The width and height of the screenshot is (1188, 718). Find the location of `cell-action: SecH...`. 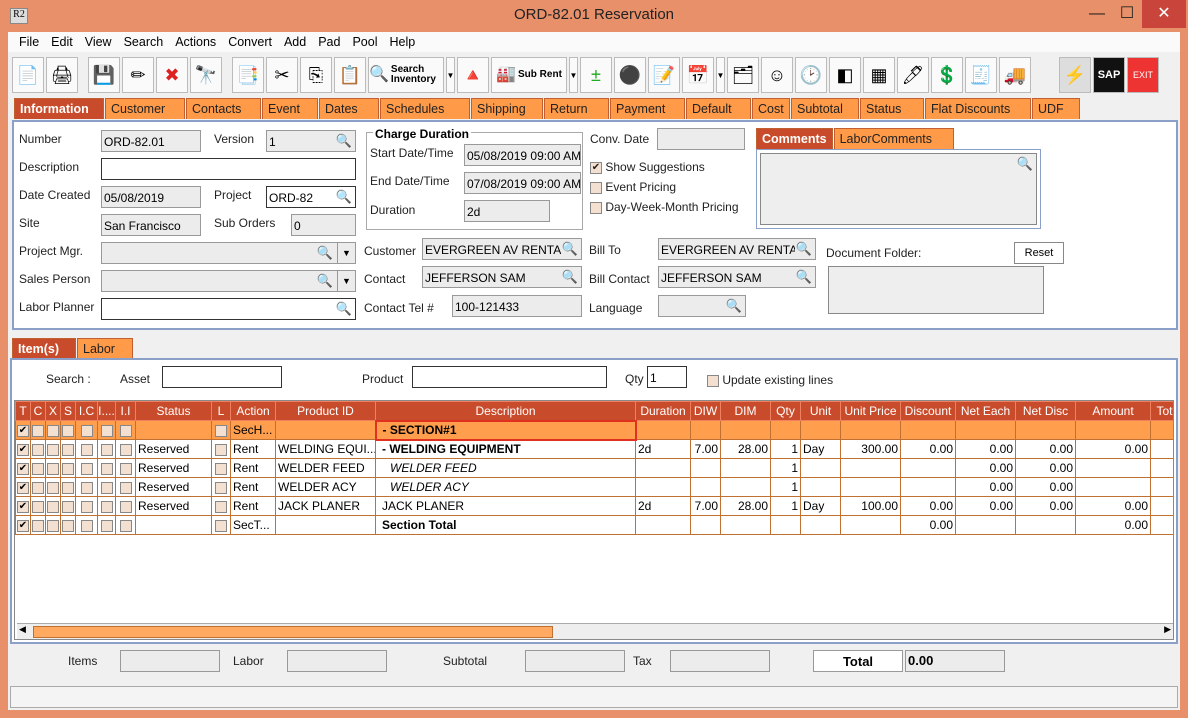

cell-action: SecH... is located at coordinates (253, 430).